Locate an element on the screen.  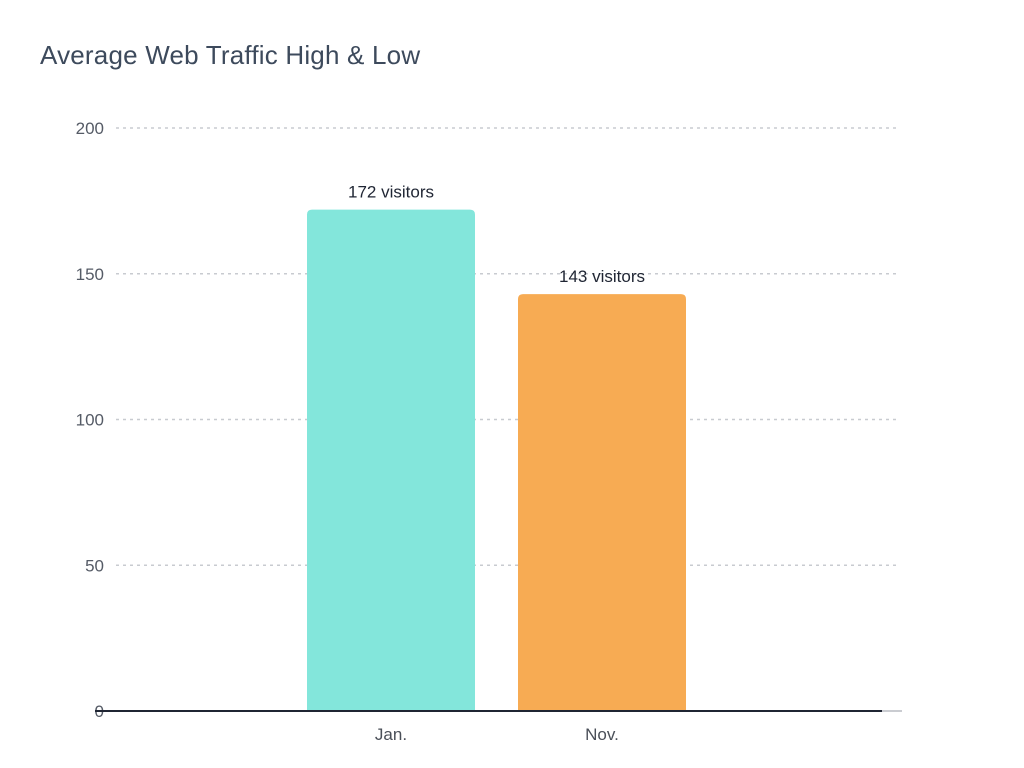
x-category-label: Nov. is located at coordinates (602, 734).